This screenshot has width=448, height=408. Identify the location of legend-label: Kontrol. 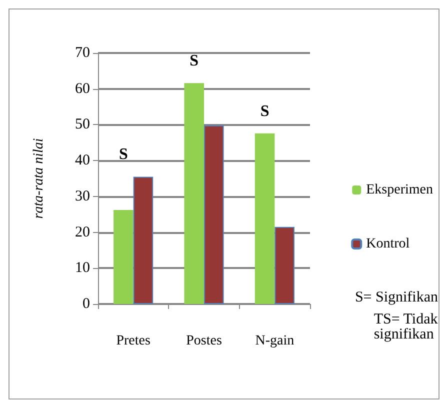
(388, 244).